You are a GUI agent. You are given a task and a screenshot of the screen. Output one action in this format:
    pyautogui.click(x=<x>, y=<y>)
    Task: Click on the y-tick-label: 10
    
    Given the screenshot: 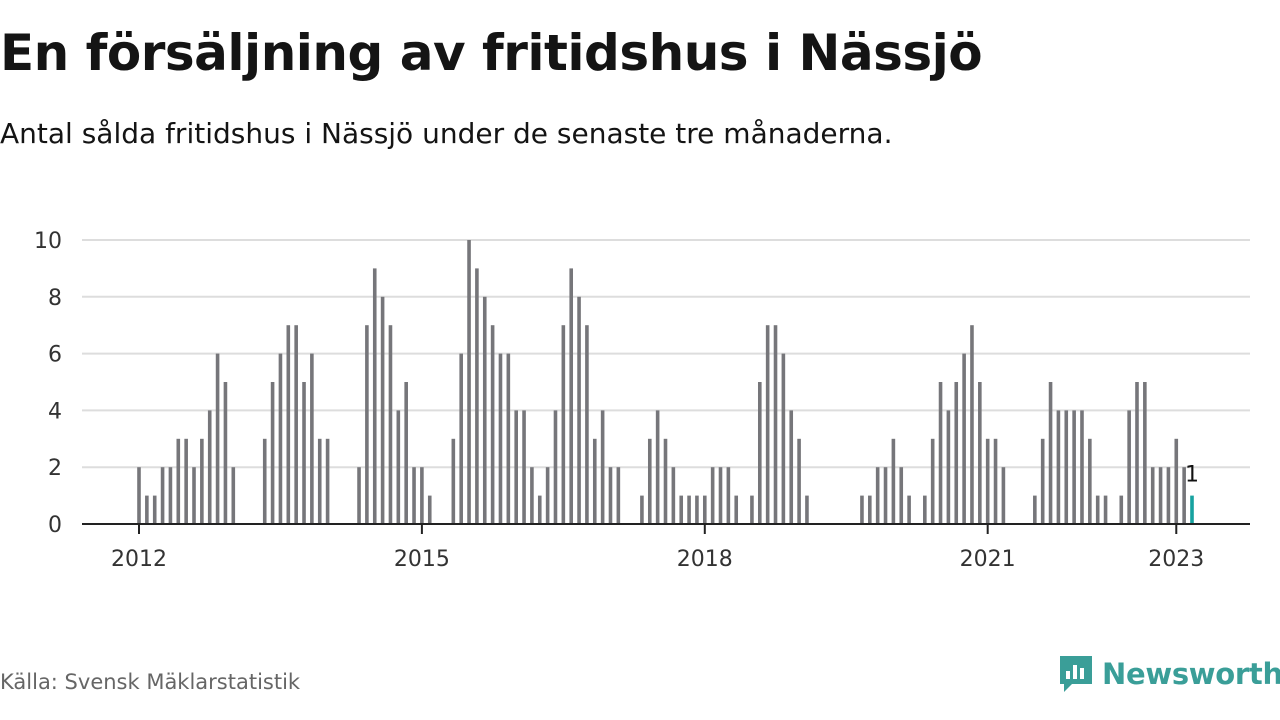 What is the action you would take?
    pyautogui.click(x=48, y=241)
    